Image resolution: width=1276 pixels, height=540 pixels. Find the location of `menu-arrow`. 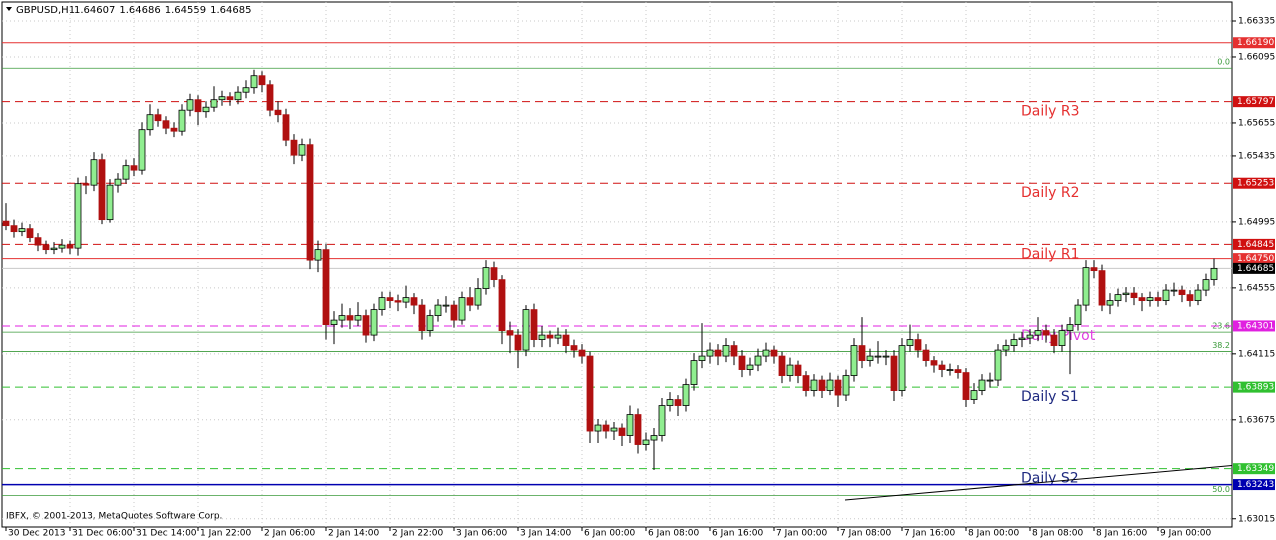

menu-arrow is located at coordinates (9, 9).